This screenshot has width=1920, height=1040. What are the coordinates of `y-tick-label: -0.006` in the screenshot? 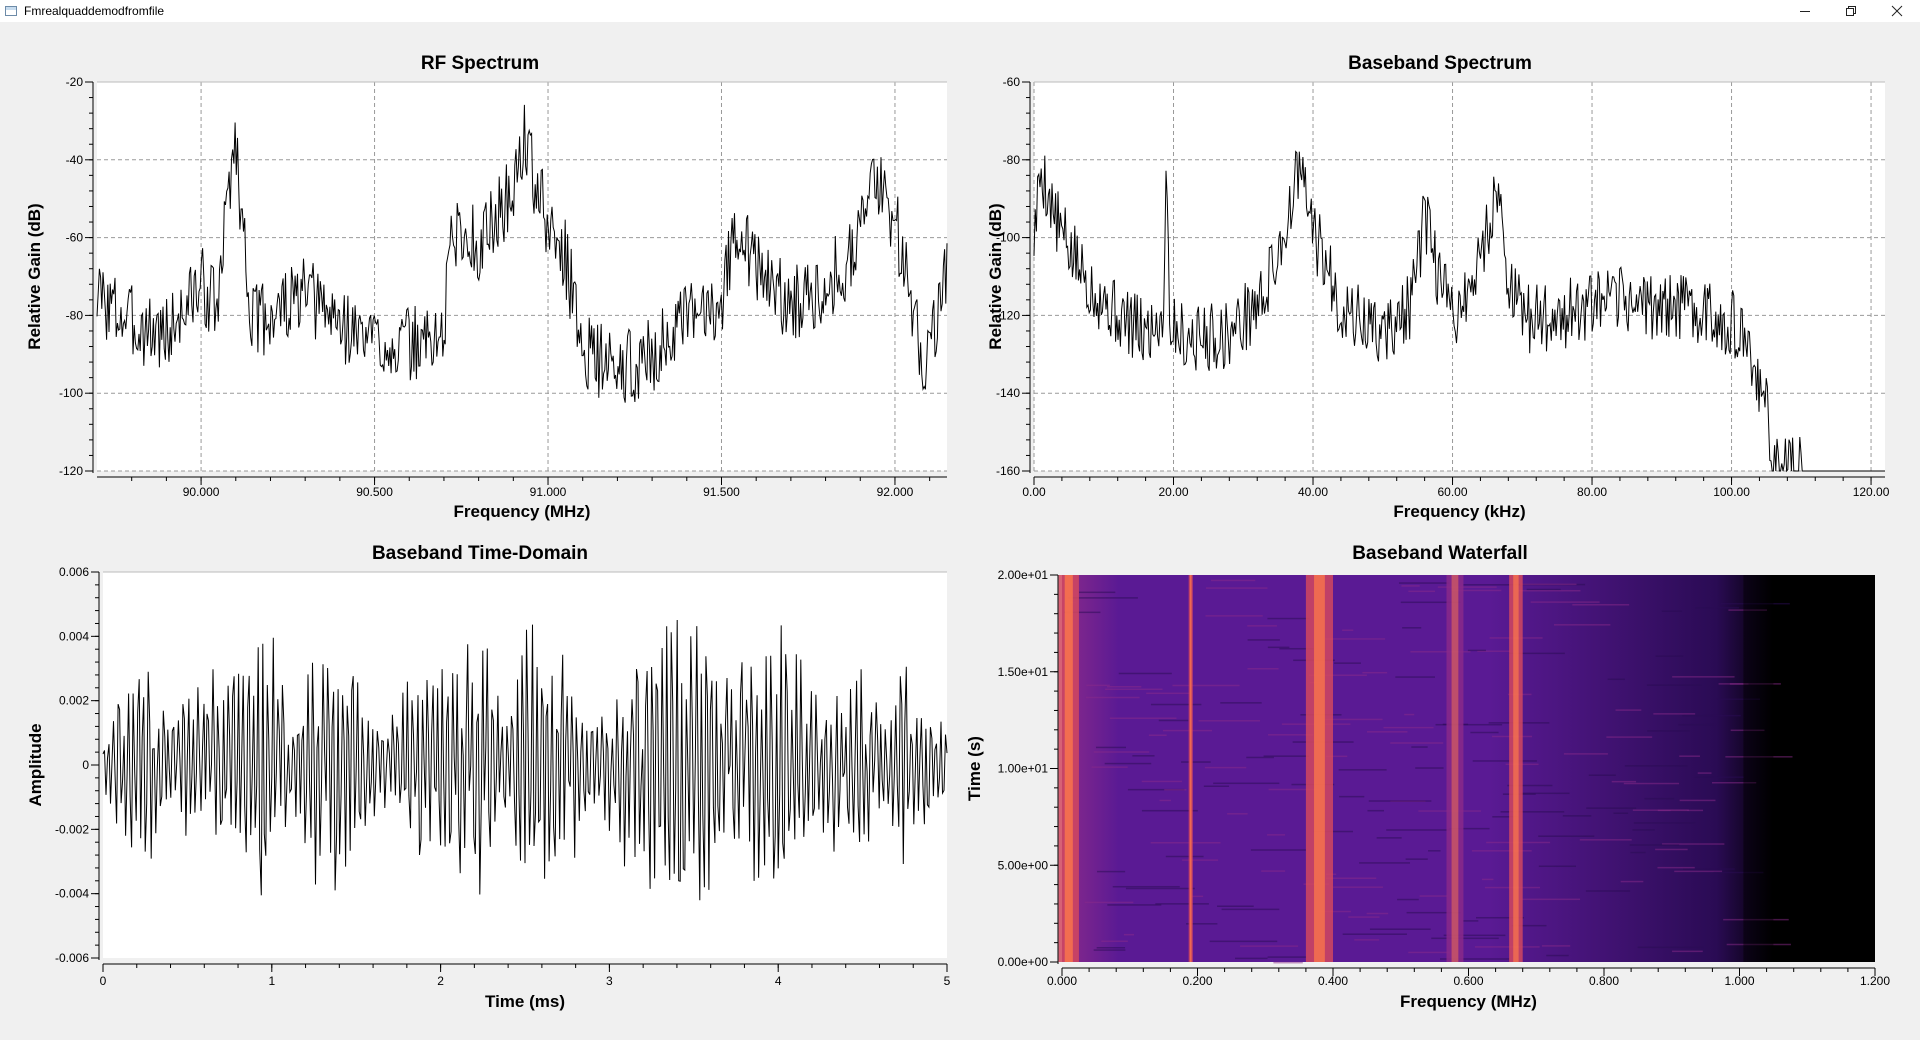 It's located at (72, 958).